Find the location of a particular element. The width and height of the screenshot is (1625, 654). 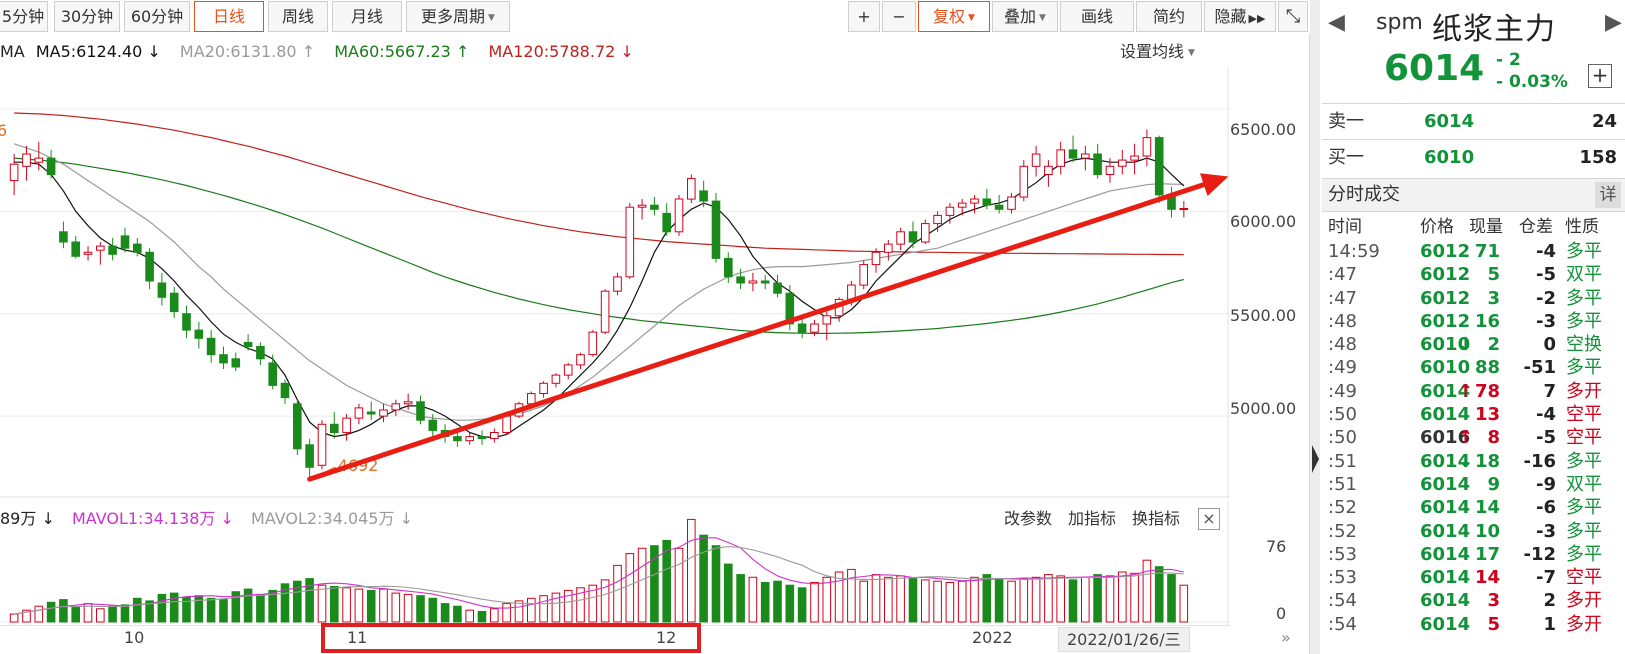

close-icon: × is located at coordinates (1209, 519).